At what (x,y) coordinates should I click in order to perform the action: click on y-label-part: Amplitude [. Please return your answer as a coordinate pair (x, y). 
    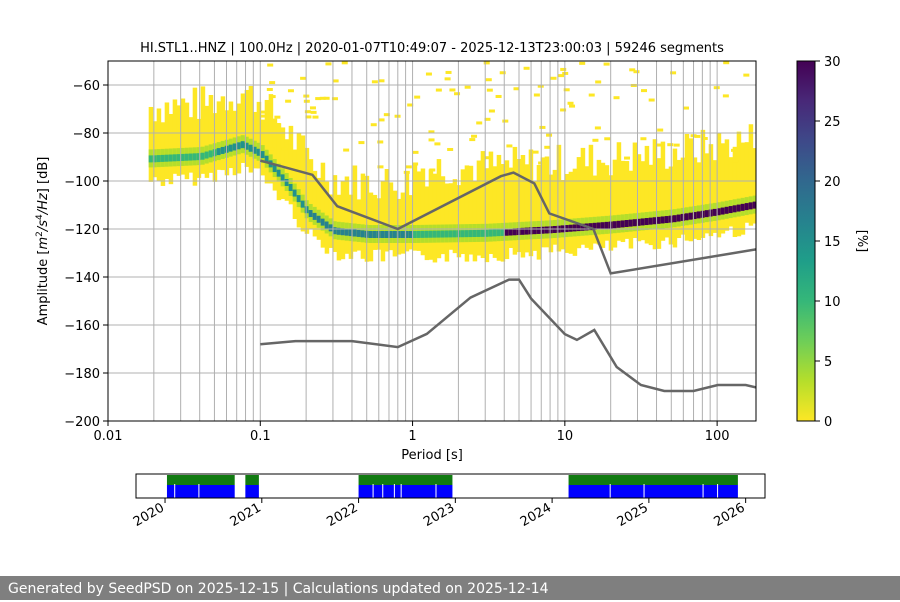
    Looking at the image, I should click on (43, 288).